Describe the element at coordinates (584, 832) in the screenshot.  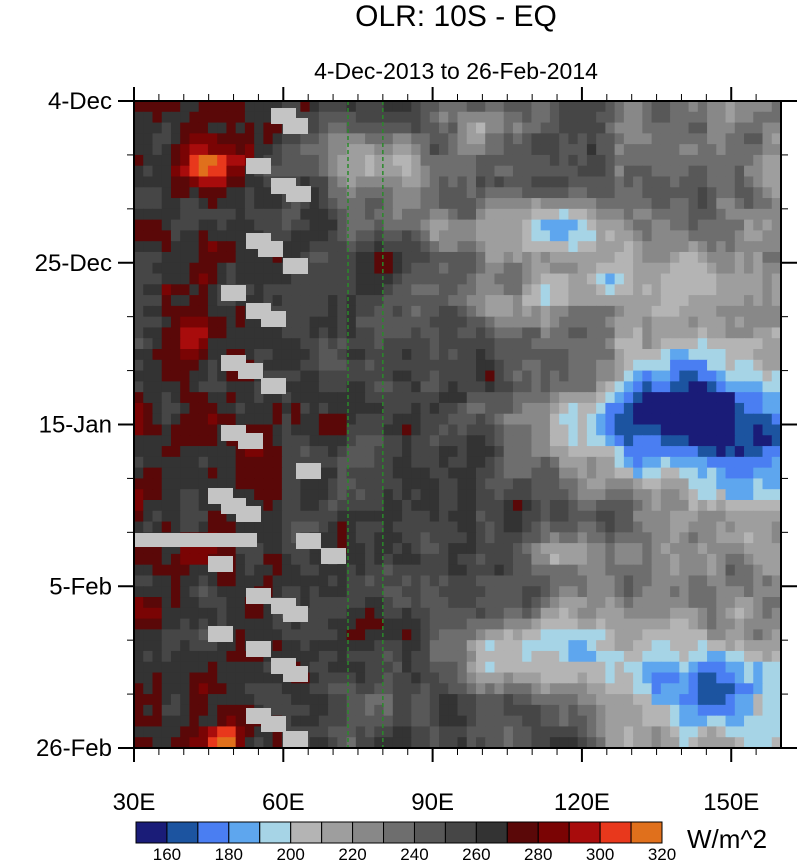
I see `colorbar-swatch` at that location.